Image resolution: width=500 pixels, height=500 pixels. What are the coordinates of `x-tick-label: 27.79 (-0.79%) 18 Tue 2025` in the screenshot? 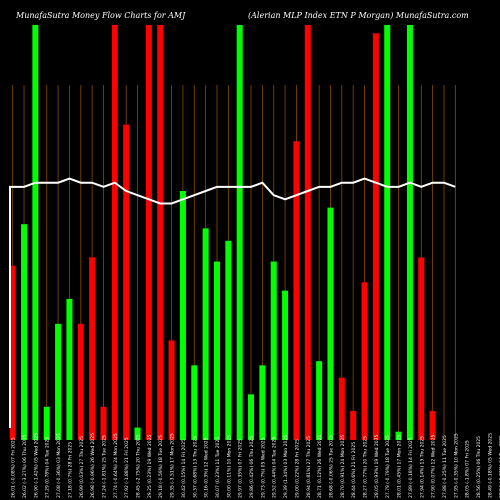 It's located at (388, 466).